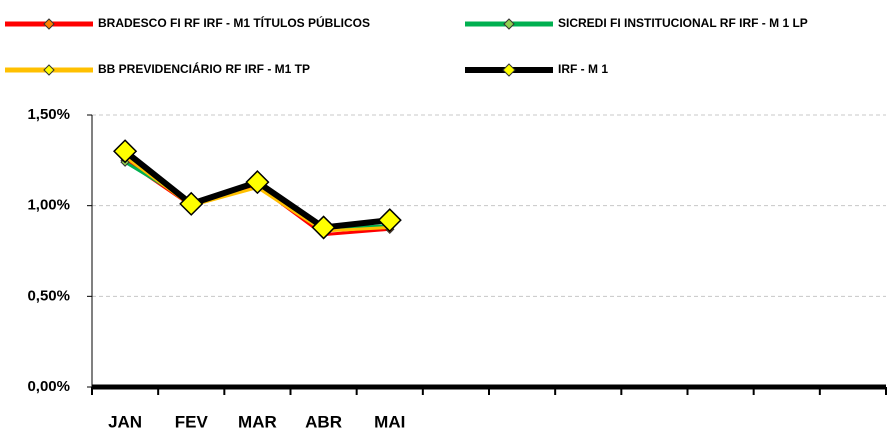 The height and width of the screenshot is (432, 890). I want to click on legend-label: BRADESCO FI RF IRF - M1 TÍTULOS PÚBLICOS, so click(234, 22).